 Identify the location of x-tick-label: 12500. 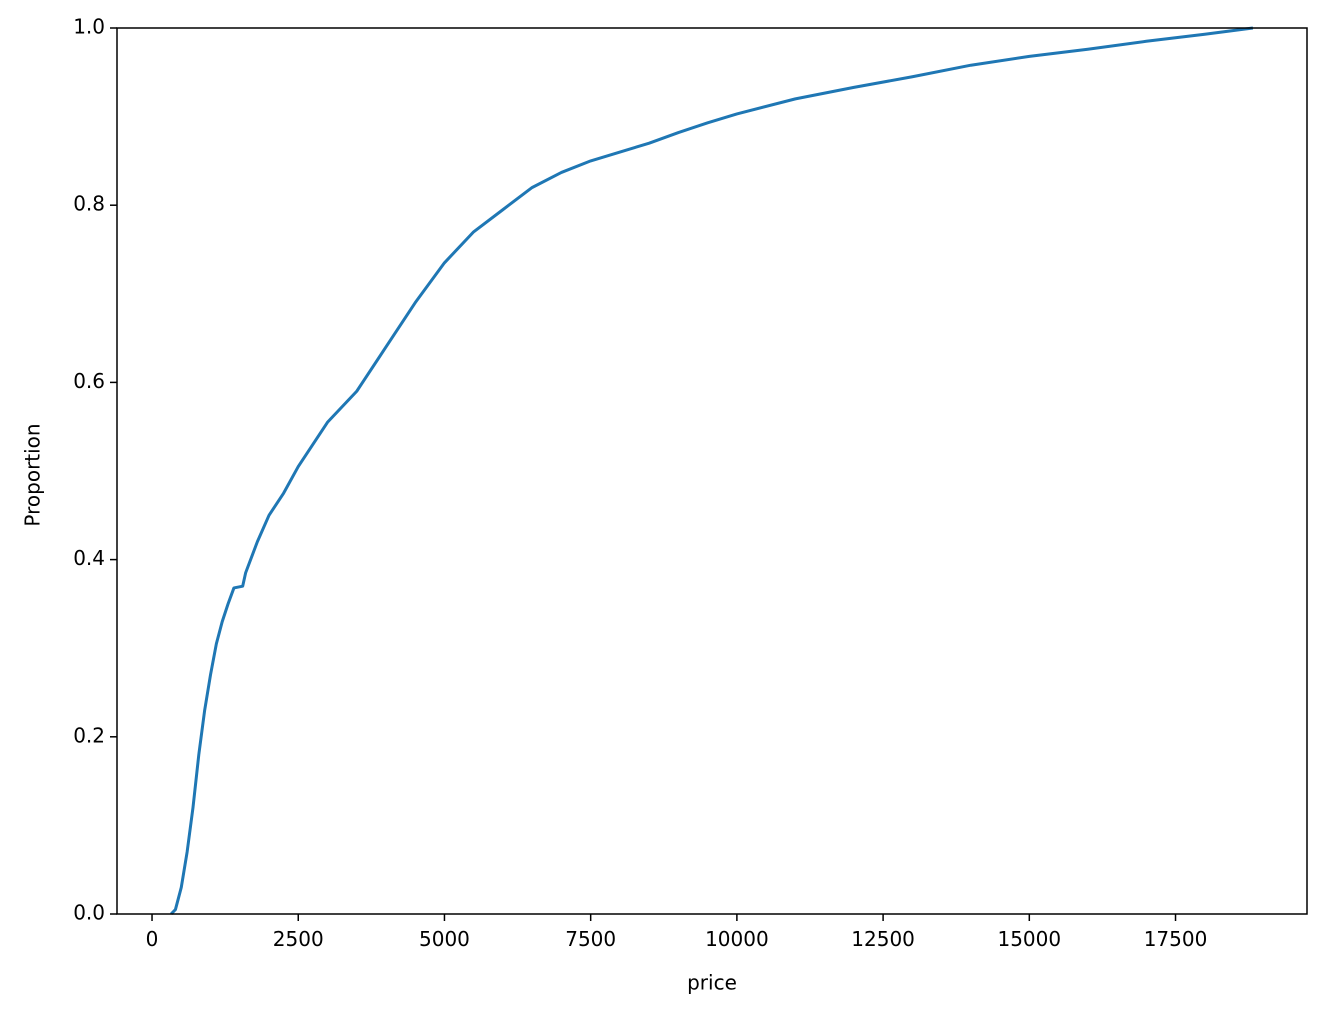
(883, 939).